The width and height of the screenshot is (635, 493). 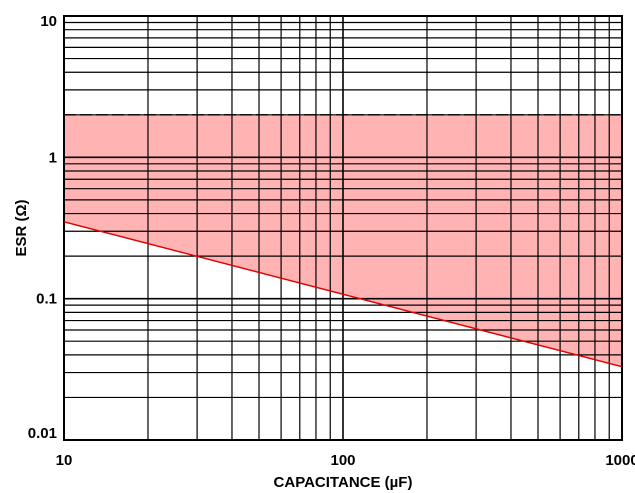 What do you see at coordinates (64, 460) in the screenshot?
I see `x-tick-label: 10` at bounding box center [64, 460].